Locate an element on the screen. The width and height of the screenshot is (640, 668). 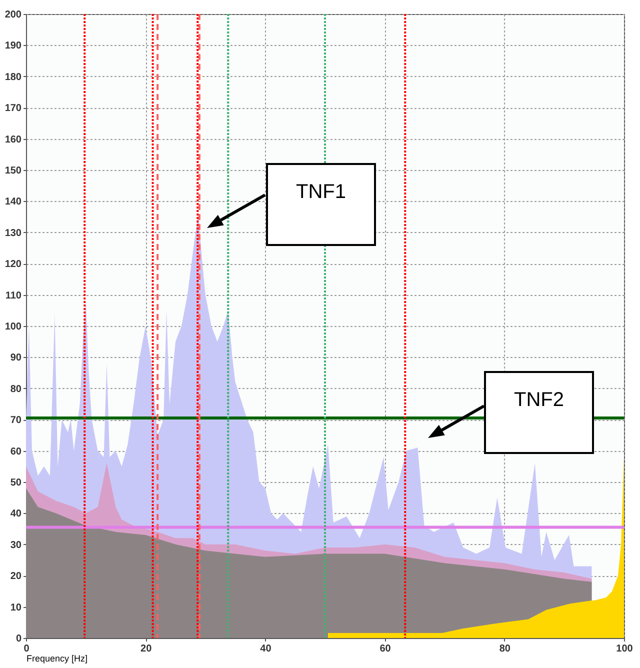
y-tick-label: 0 is located at coordinates (19, 639).